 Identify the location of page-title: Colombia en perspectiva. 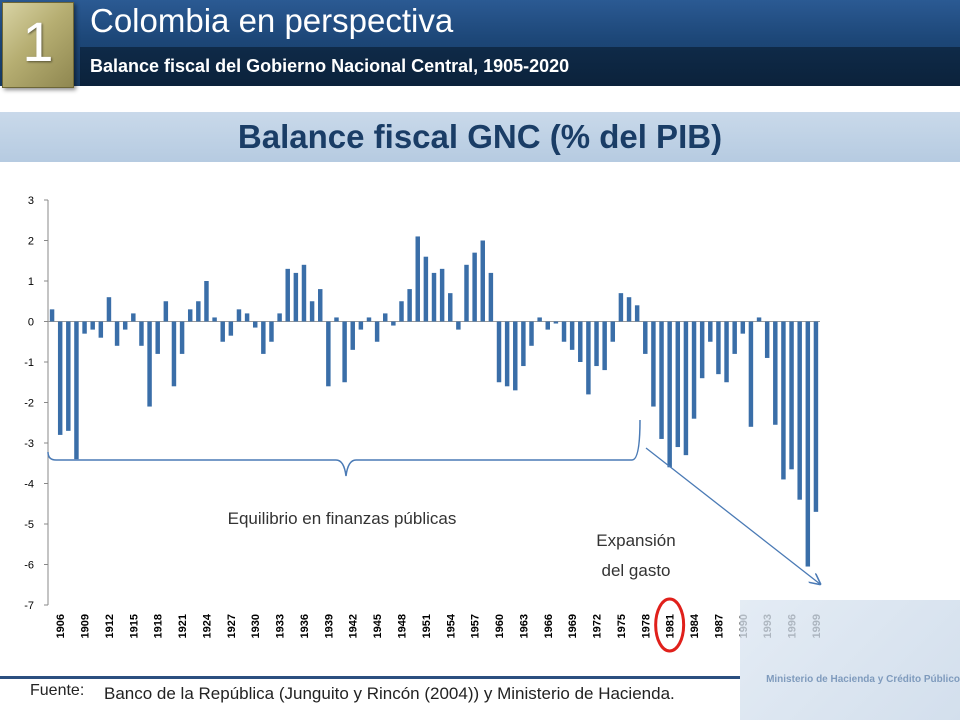
(272, 20).